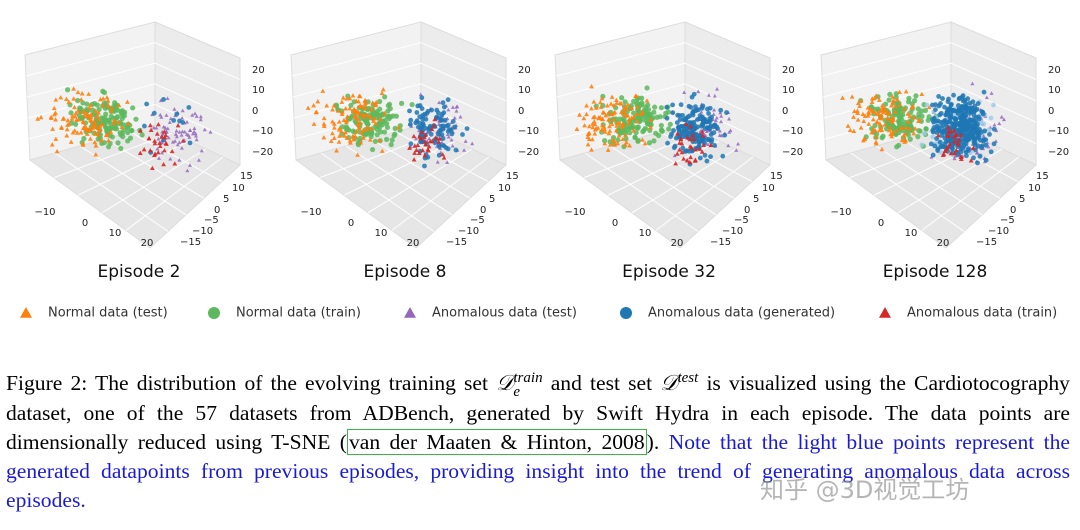 This screenshot has width=1080, height=530. What do you see at coordinates (456, 242) in the screenshot?
I see `y-tick-label: −15` at bounding box center [456, 242].